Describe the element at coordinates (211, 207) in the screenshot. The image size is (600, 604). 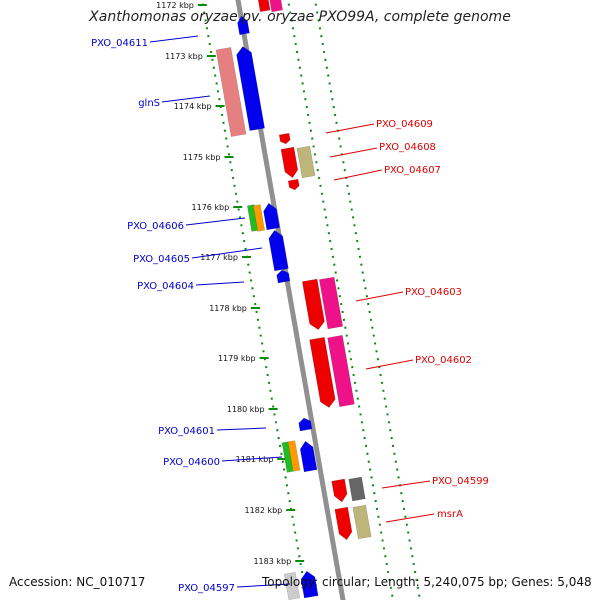
I see `scale-tick-label: 1176 kbp` at that location.